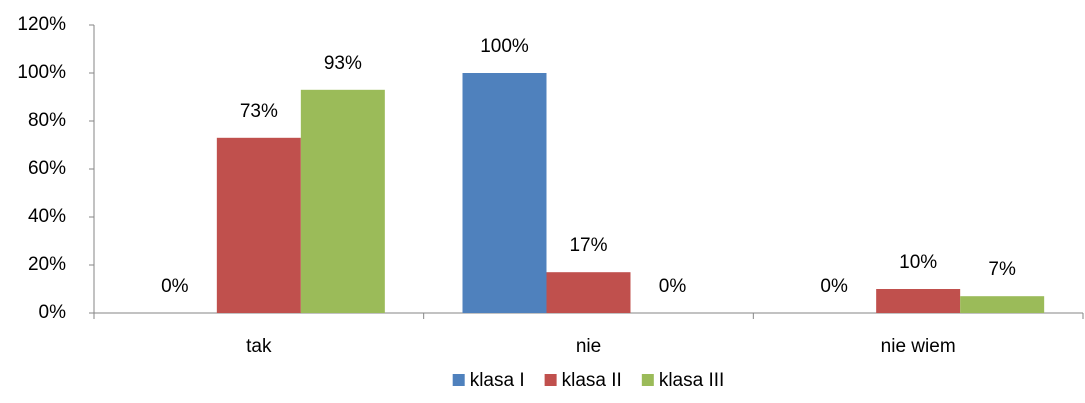 The height and width of the screenshot is (403, 1085). Describe the element at coordinates (259, 111) in the screenshot. I see `data-label: 73%` at that location.